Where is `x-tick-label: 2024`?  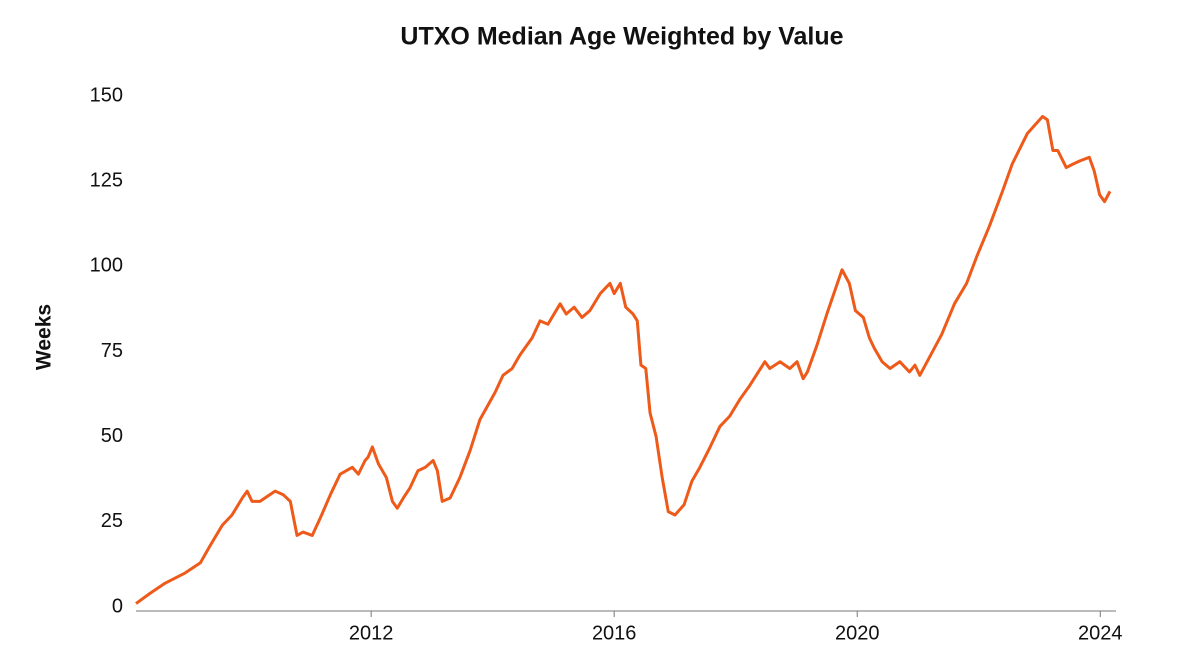 x-tick-label: 2024 is located at coordinates (1100, 633).